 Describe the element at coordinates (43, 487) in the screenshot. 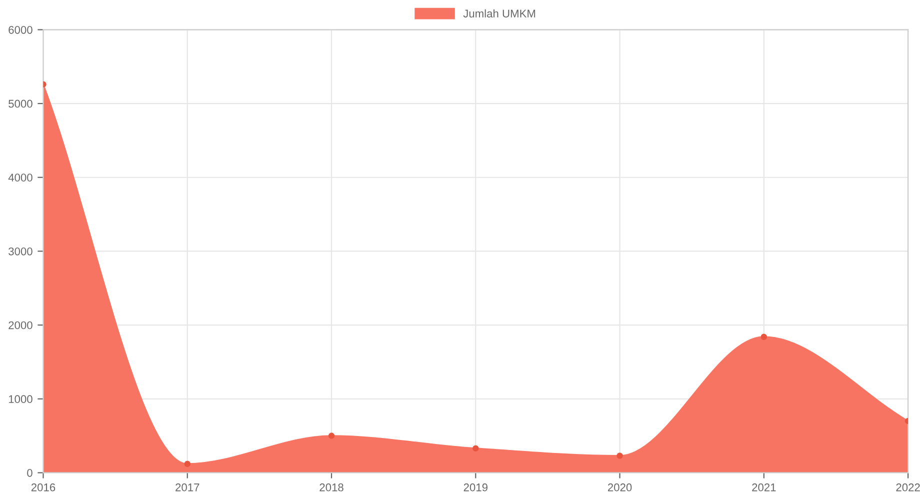

I see `x-tick-label: 2016` at that location.